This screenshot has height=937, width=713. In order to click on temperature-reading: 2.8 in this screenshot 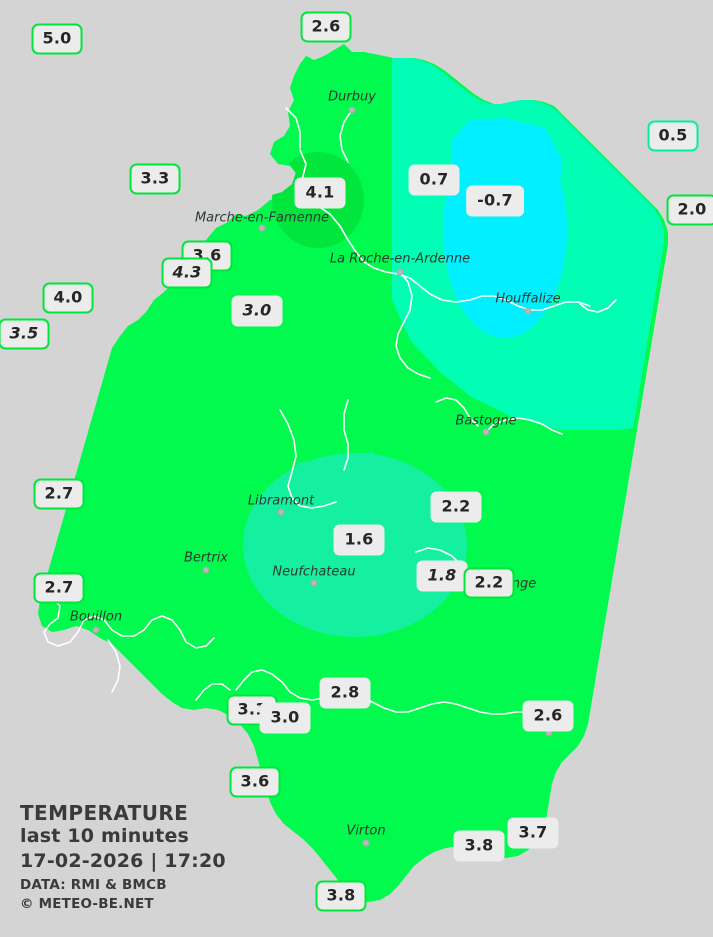, I will do `click(345, 693)`.